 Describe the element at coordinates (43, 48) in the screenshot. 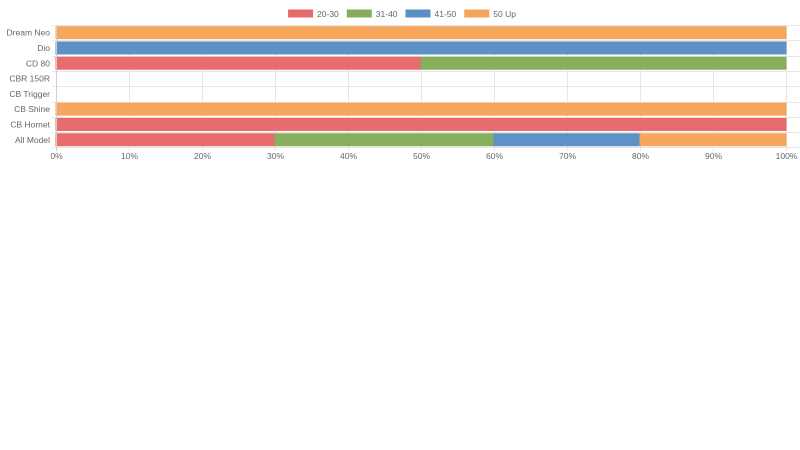

I see `category-label: Dio` at that location.